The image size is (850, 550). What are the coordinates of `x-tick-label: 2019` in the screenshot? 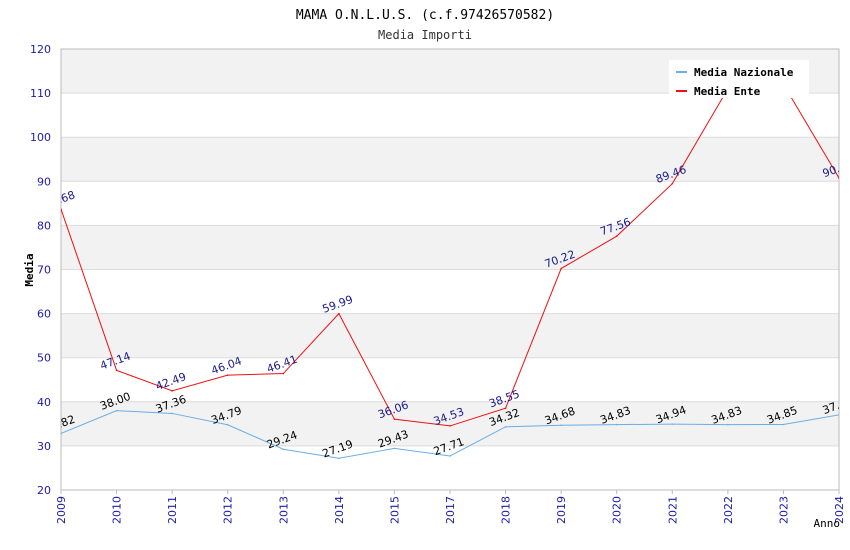 It's located at (561, 510).